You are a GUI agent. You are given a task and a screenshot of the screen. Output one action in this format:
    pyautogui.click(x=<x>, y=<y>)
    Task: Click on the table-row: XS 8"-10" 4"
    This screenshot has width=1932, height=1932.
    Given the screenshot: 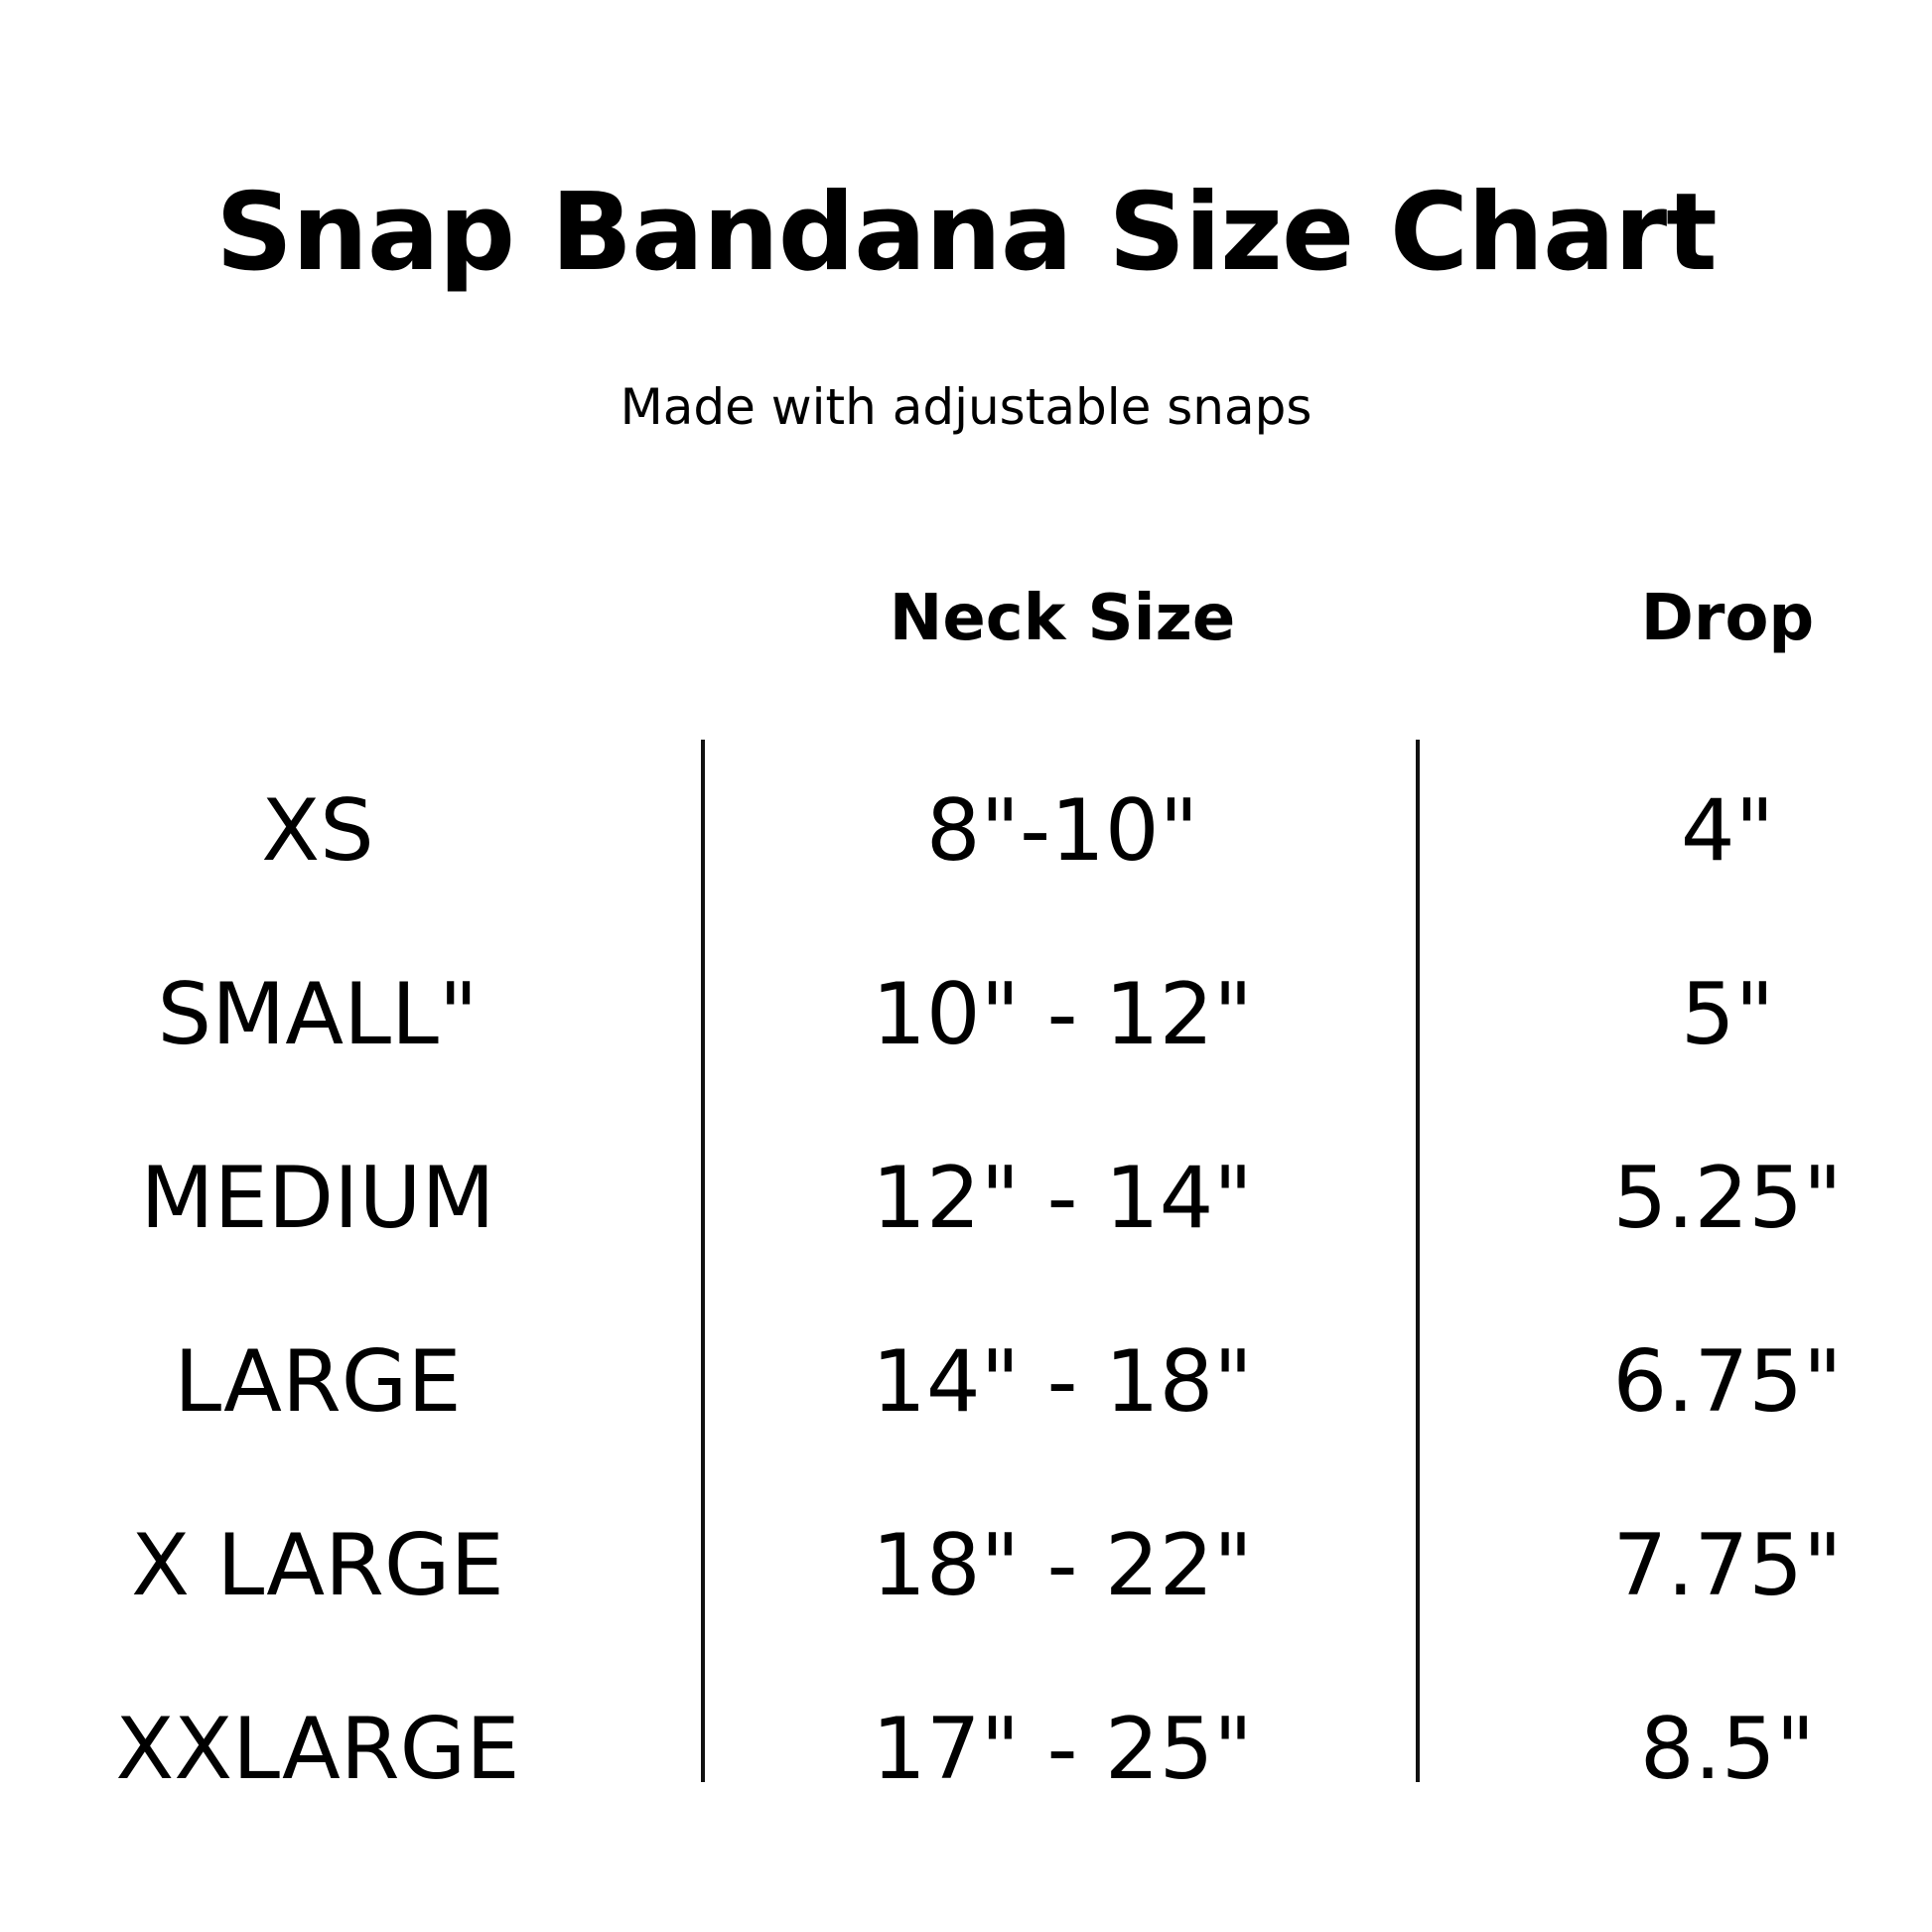 What is the action you would take?
    pyautogui.click(x=966, y=832)
    